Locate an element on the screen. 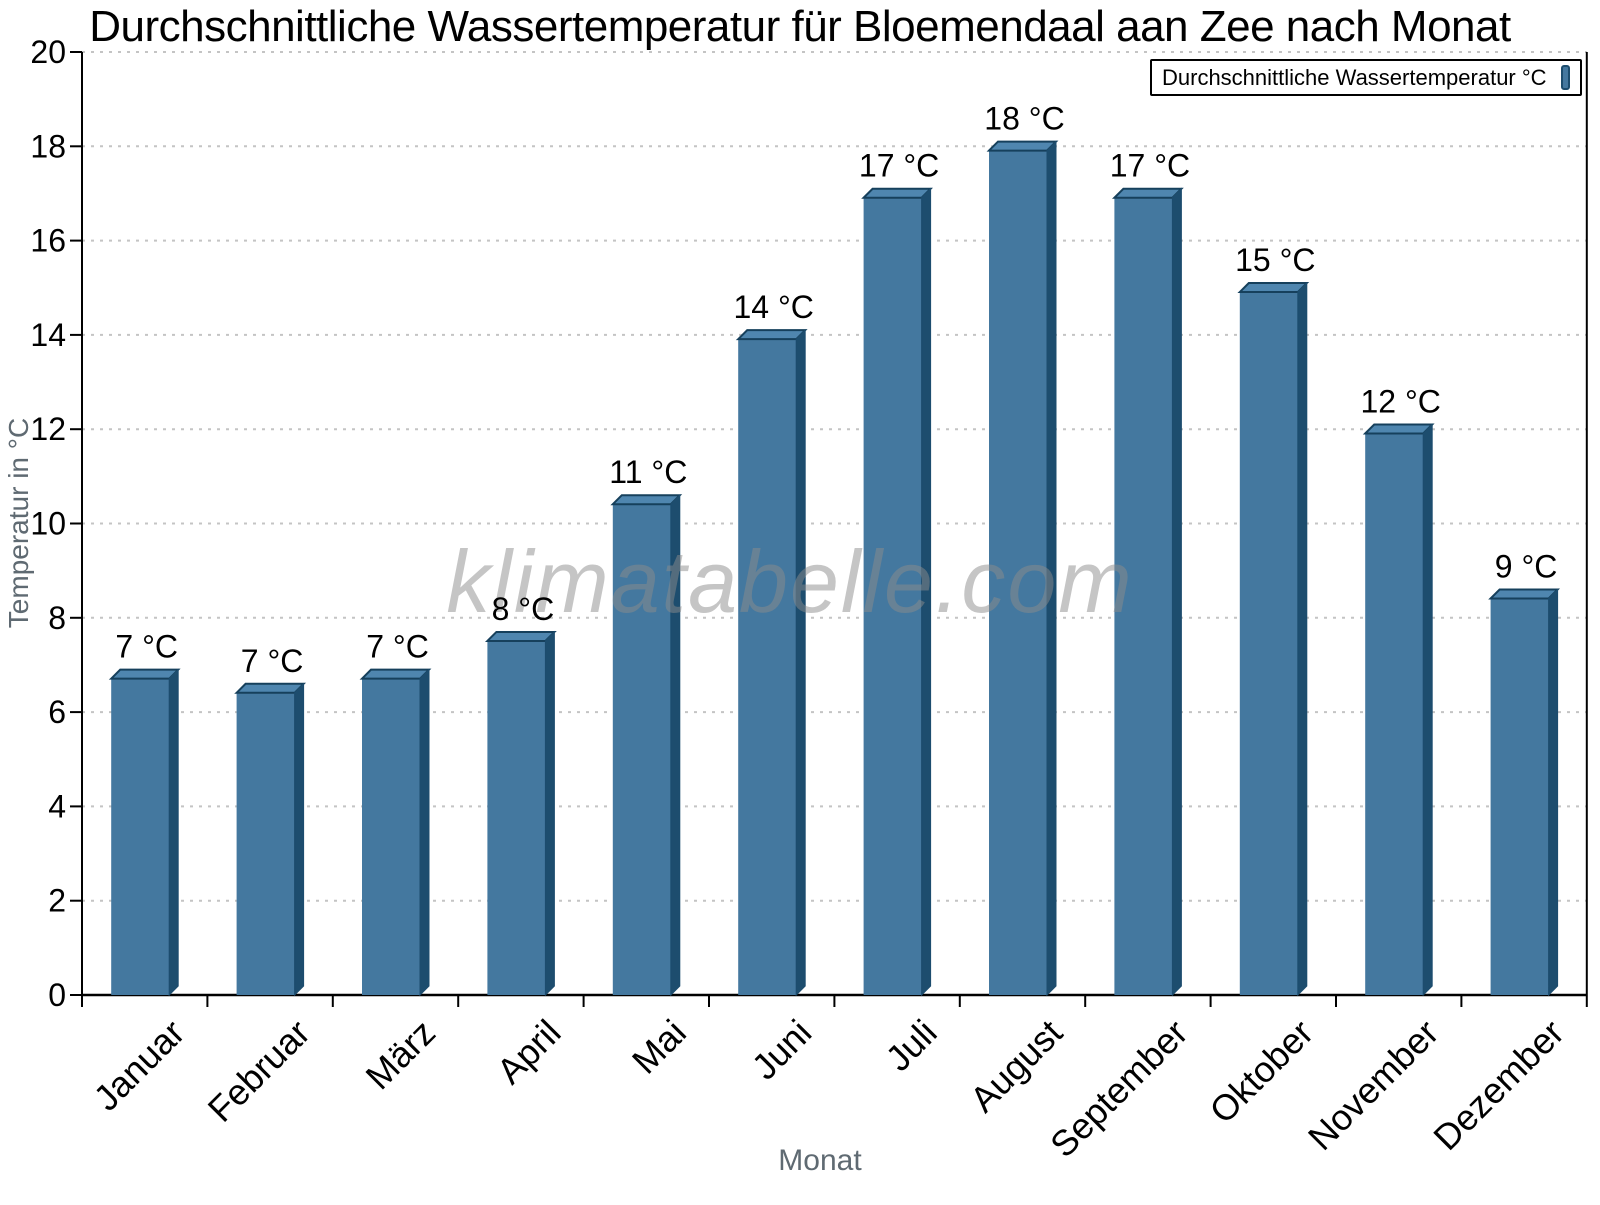 This screenshot has width=1600, height=1205. bar-oktober is located at coordinates (1273, 639).